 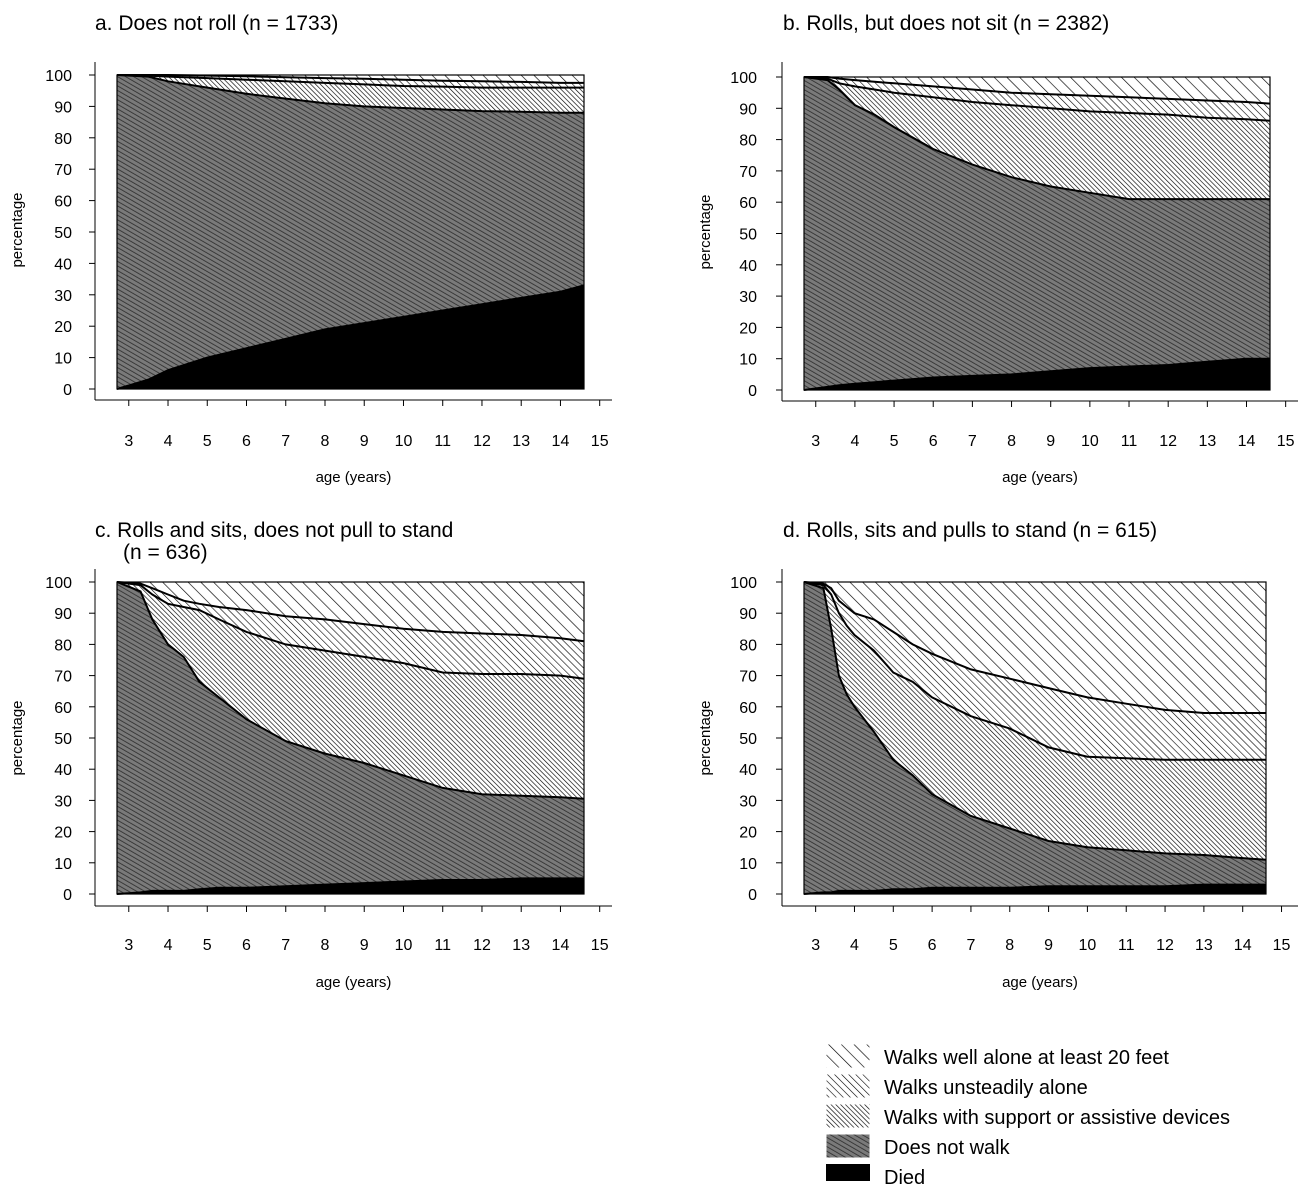 I want to click on legend-label: Died, so click(x=904, y=1178).